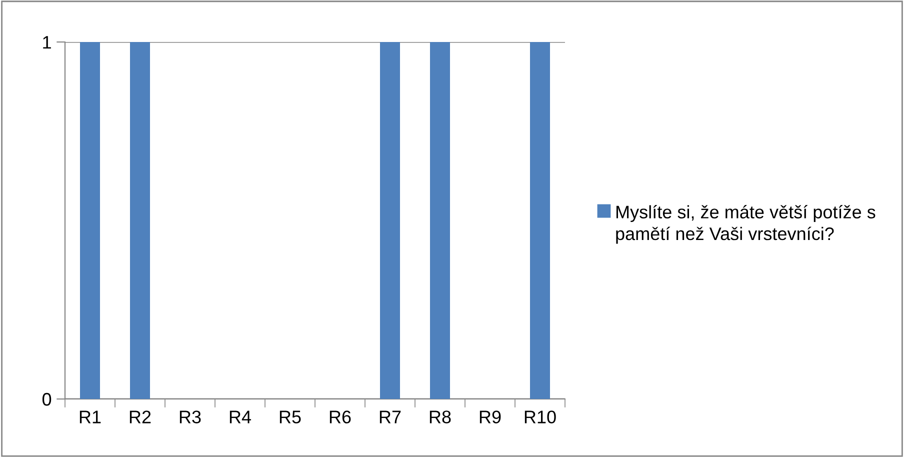  I want to click on x-tick-label: R2, so click(140, 417).